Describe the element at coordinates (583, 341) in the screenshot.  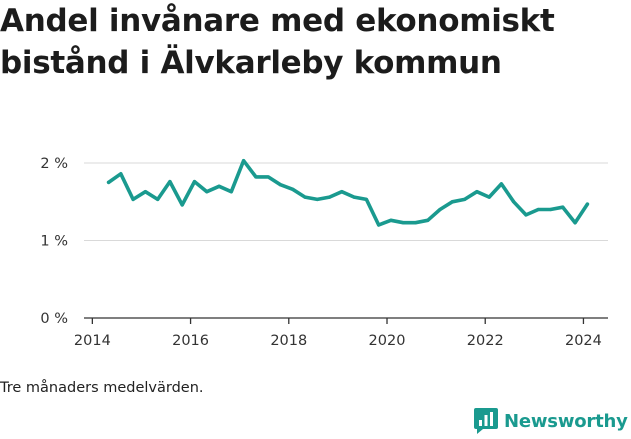
I see `x-tick-label: 2024` at that location.